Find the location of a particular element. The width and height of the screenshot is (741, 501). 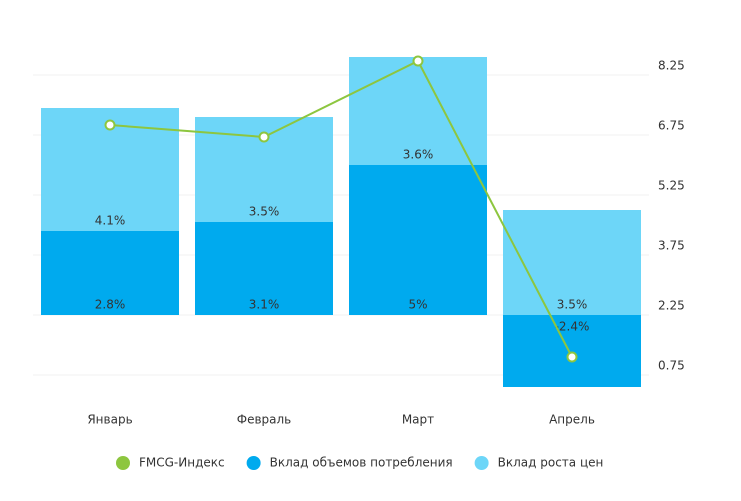

legend-label: Вклад роста цен is located at coordinates (551, 463).